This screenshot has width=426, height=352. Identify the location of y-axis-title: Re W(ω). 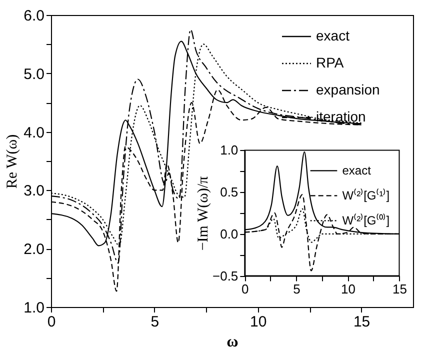
(12, 161).